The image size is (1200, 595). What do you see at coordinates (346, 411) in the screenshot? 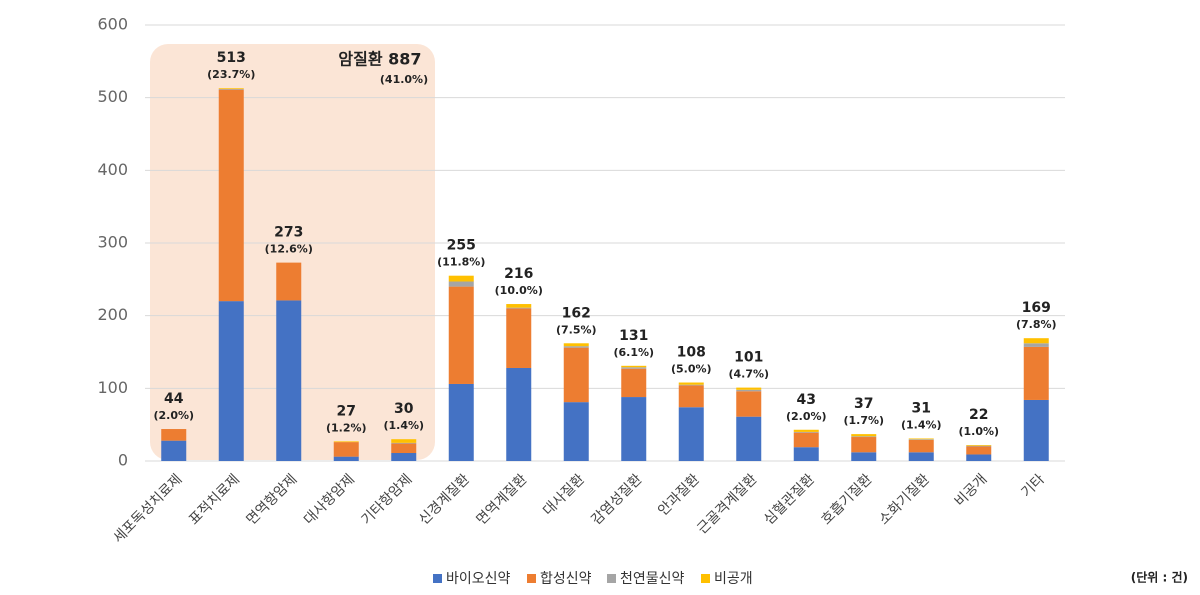
I see `total-label: 27` at bounding box center [346, 411].